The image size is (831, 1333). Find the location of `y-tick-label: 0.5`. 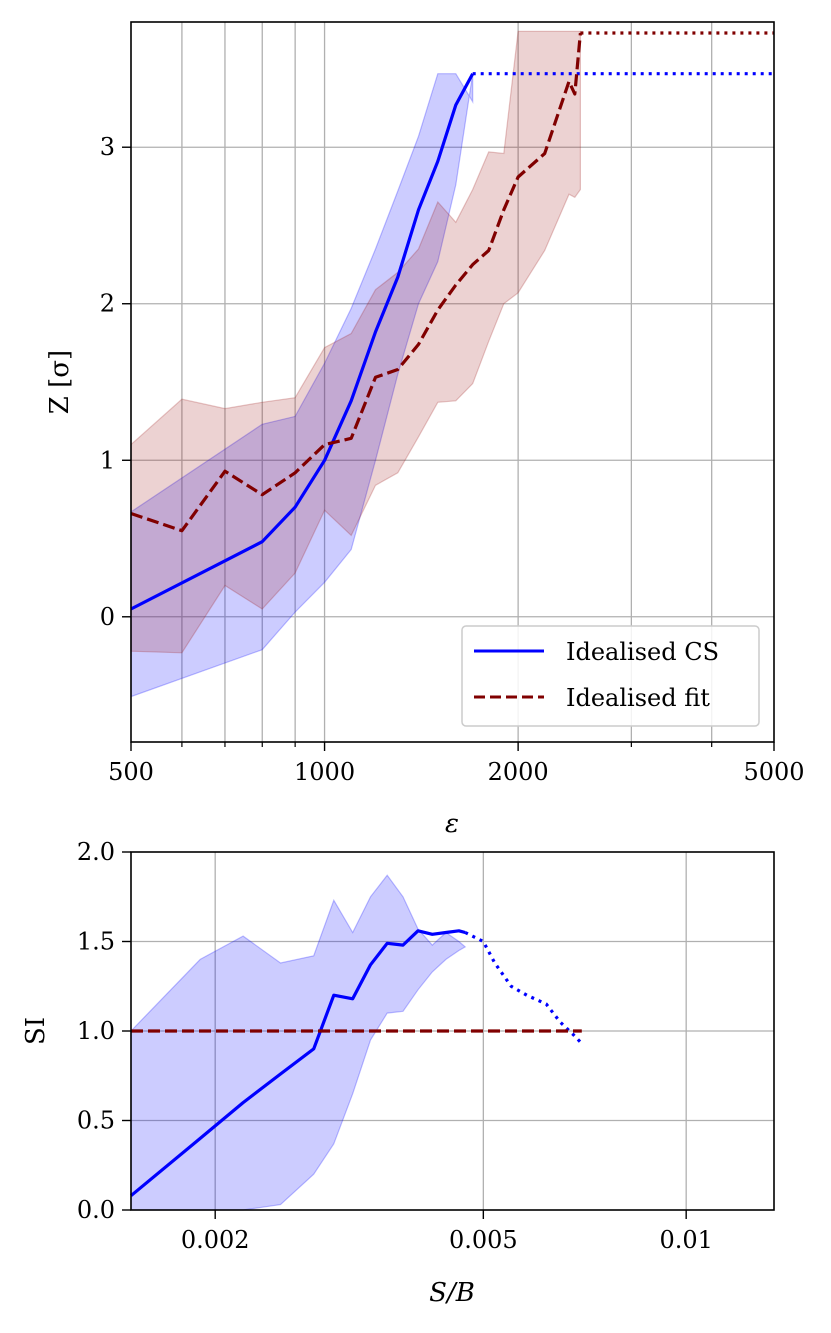

y-tick-label: 0.5 is located at coordinates (96, 1121).